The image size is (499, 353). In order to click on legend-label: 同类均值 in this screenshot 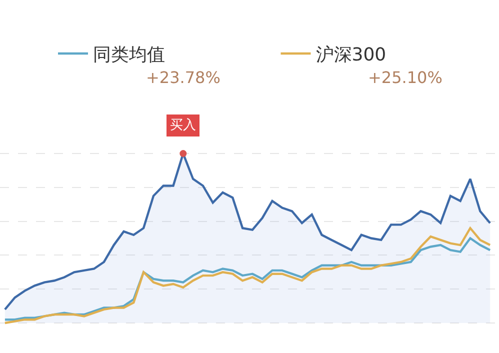, I will do `click(129, 55)`.